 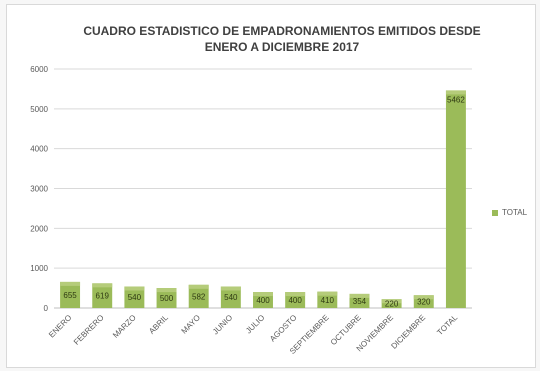 What do you see at coordinates (283, 328) in the screenshot?
I see `x-tick-label: AGOSTO` at bounding box center [283, 328].